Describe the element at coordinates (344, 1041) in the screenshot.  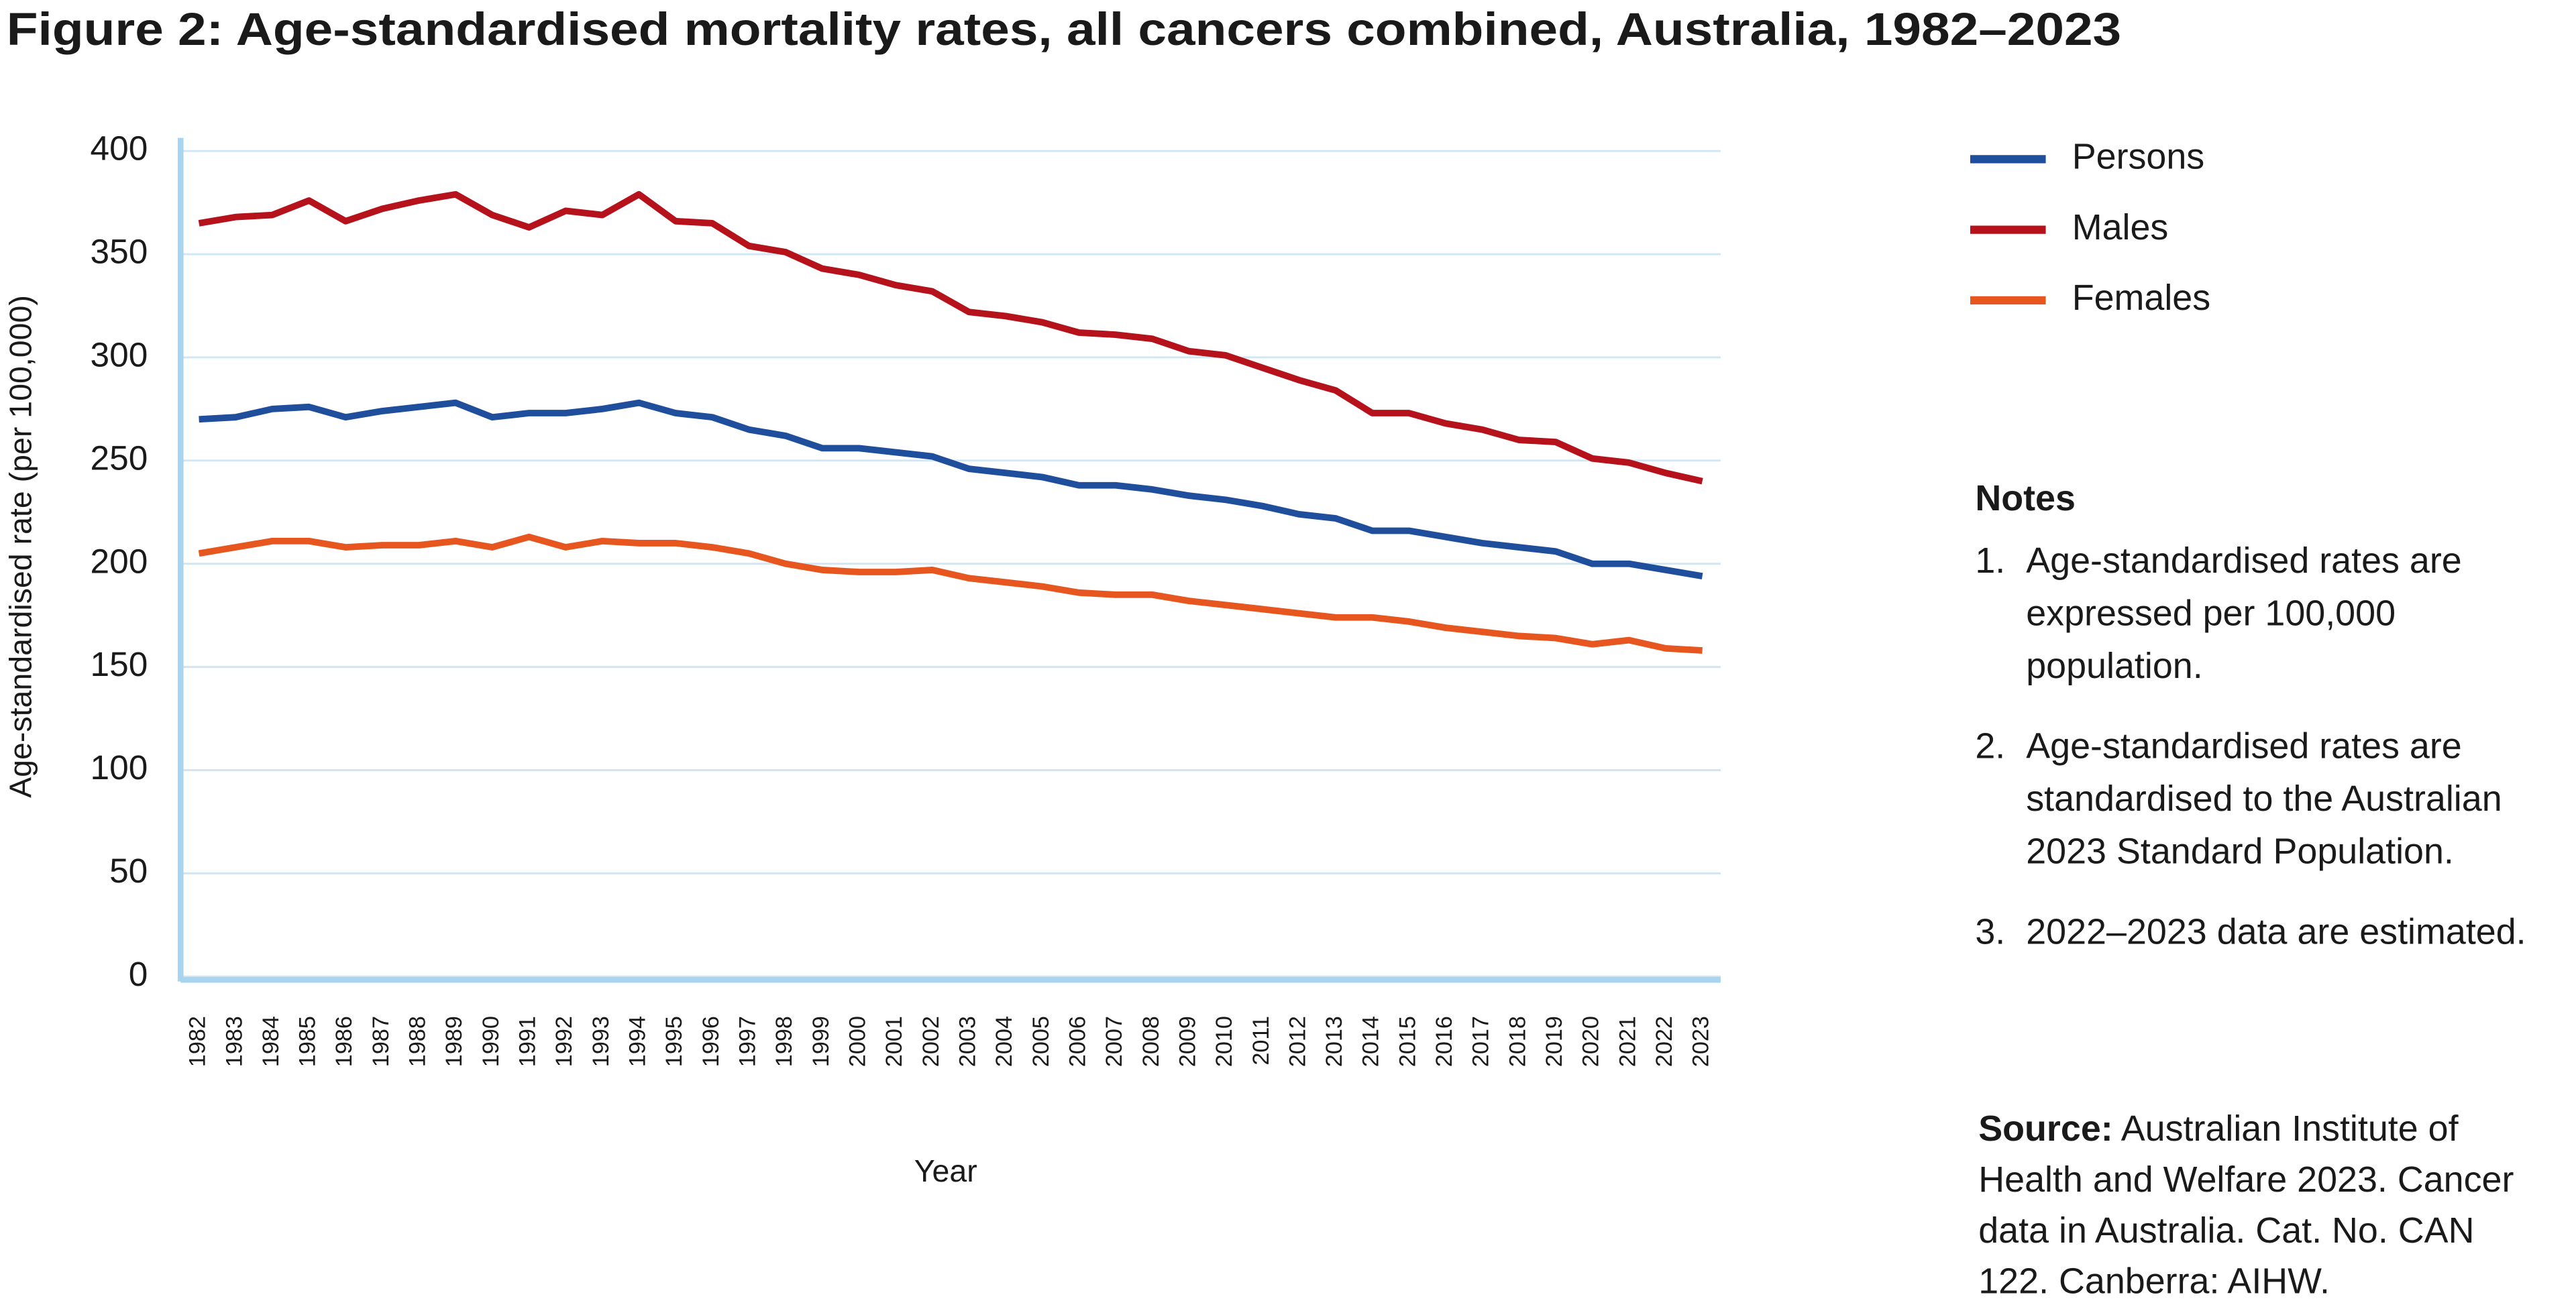
I see `x-tick-label: 1986` at that location.